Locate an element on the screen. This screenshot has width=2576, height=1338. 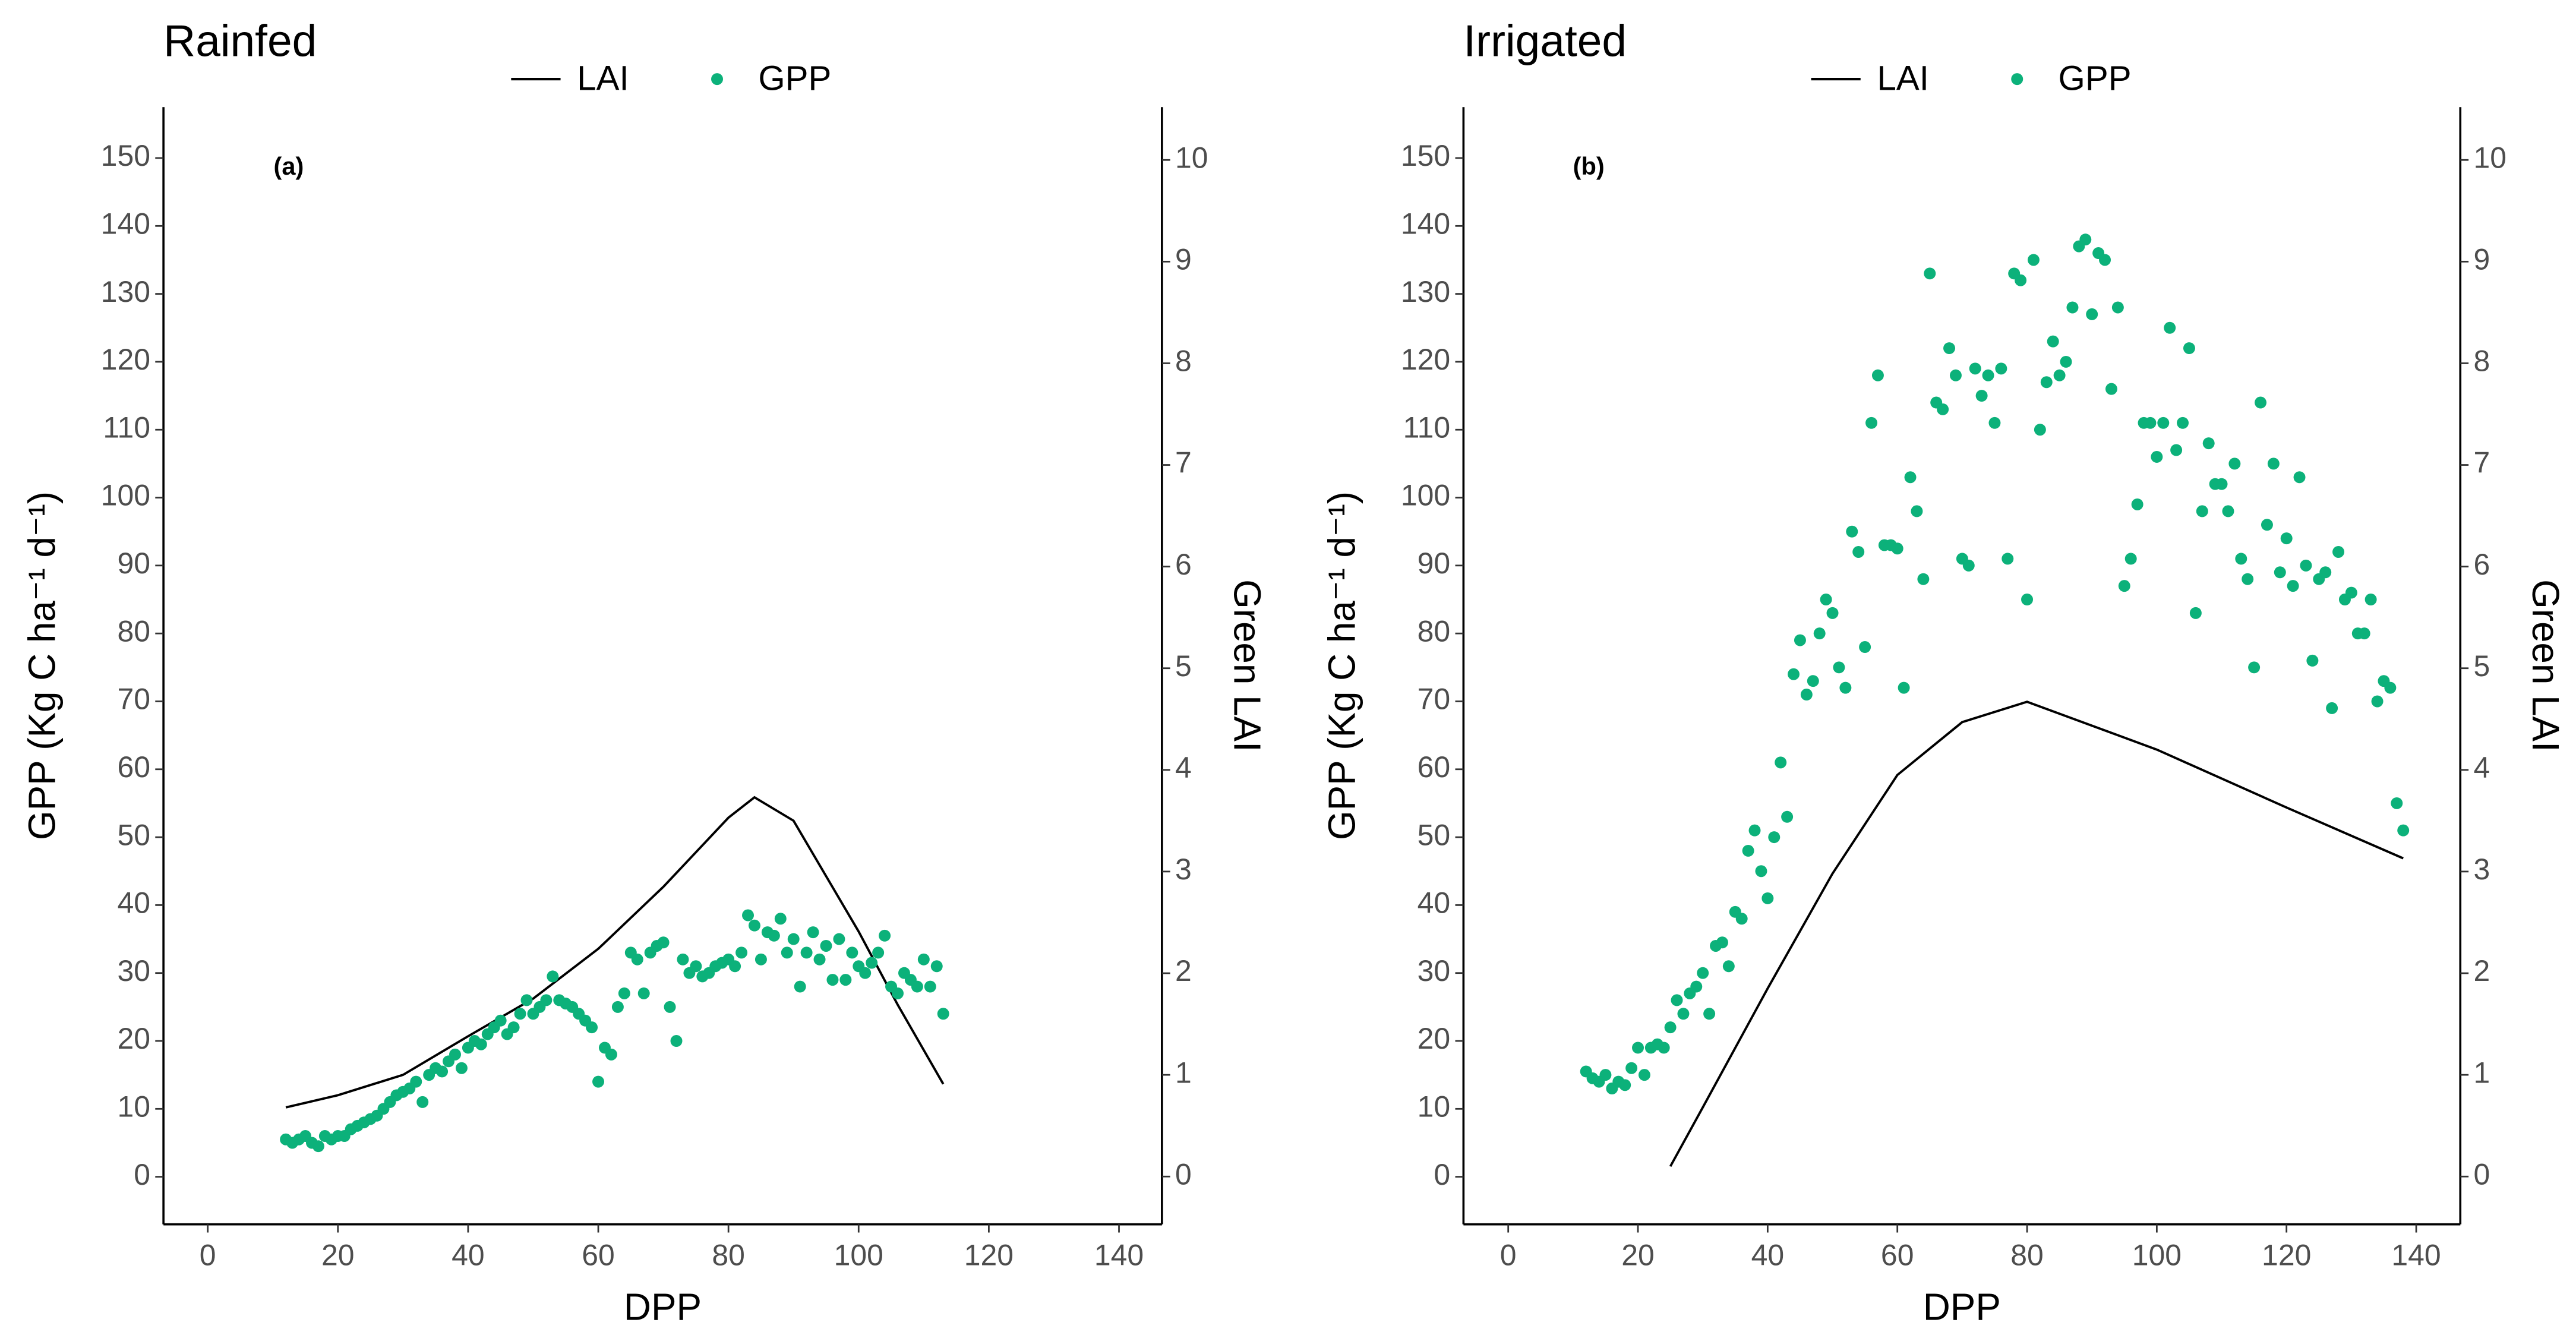
y2-tick-label: 9 is located at coordinates (1183, 259).